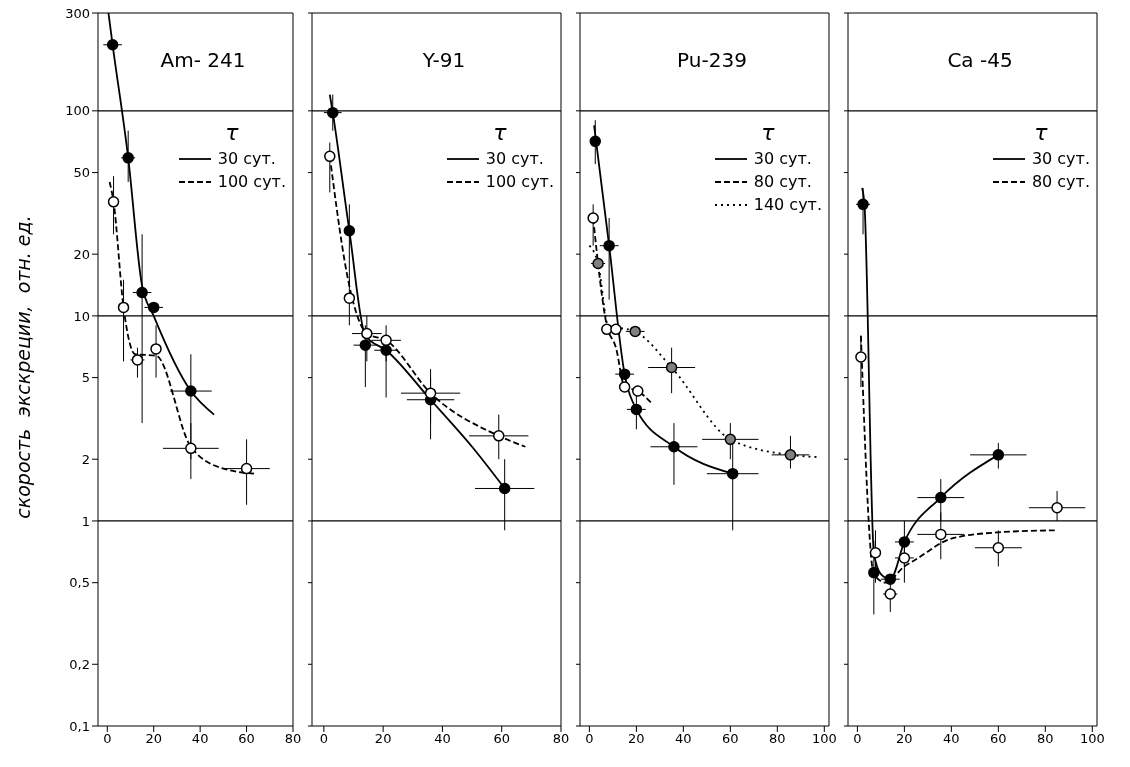  Describe the element at coordinates (81, 173) in the screenshot. I see `y-tick-label: 50` at that location.